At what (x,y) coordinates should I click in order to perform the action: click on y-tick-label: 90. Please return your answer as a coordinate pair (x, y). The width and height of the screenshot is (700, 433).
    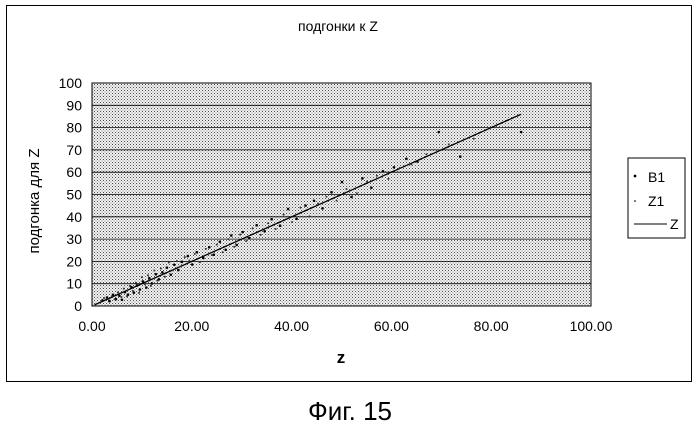
    Looking at the image, I should click on (74, 105).